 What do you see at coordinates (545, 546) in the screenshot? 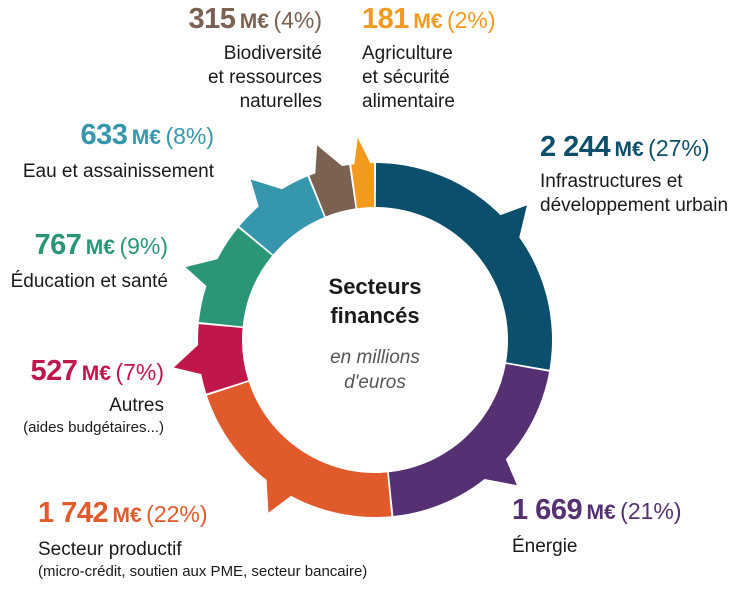
I see `name-energie: Énergie` at bounding box center [545, 546].